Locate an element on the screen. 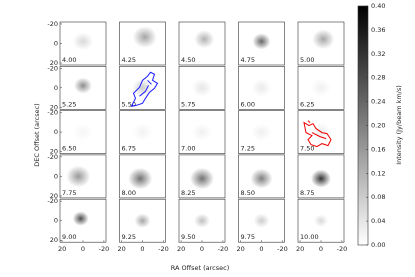 Image resolution: width=415 pixels, height=277 pixels. panel-group: 5.75 is located at coordinates (202, 88).